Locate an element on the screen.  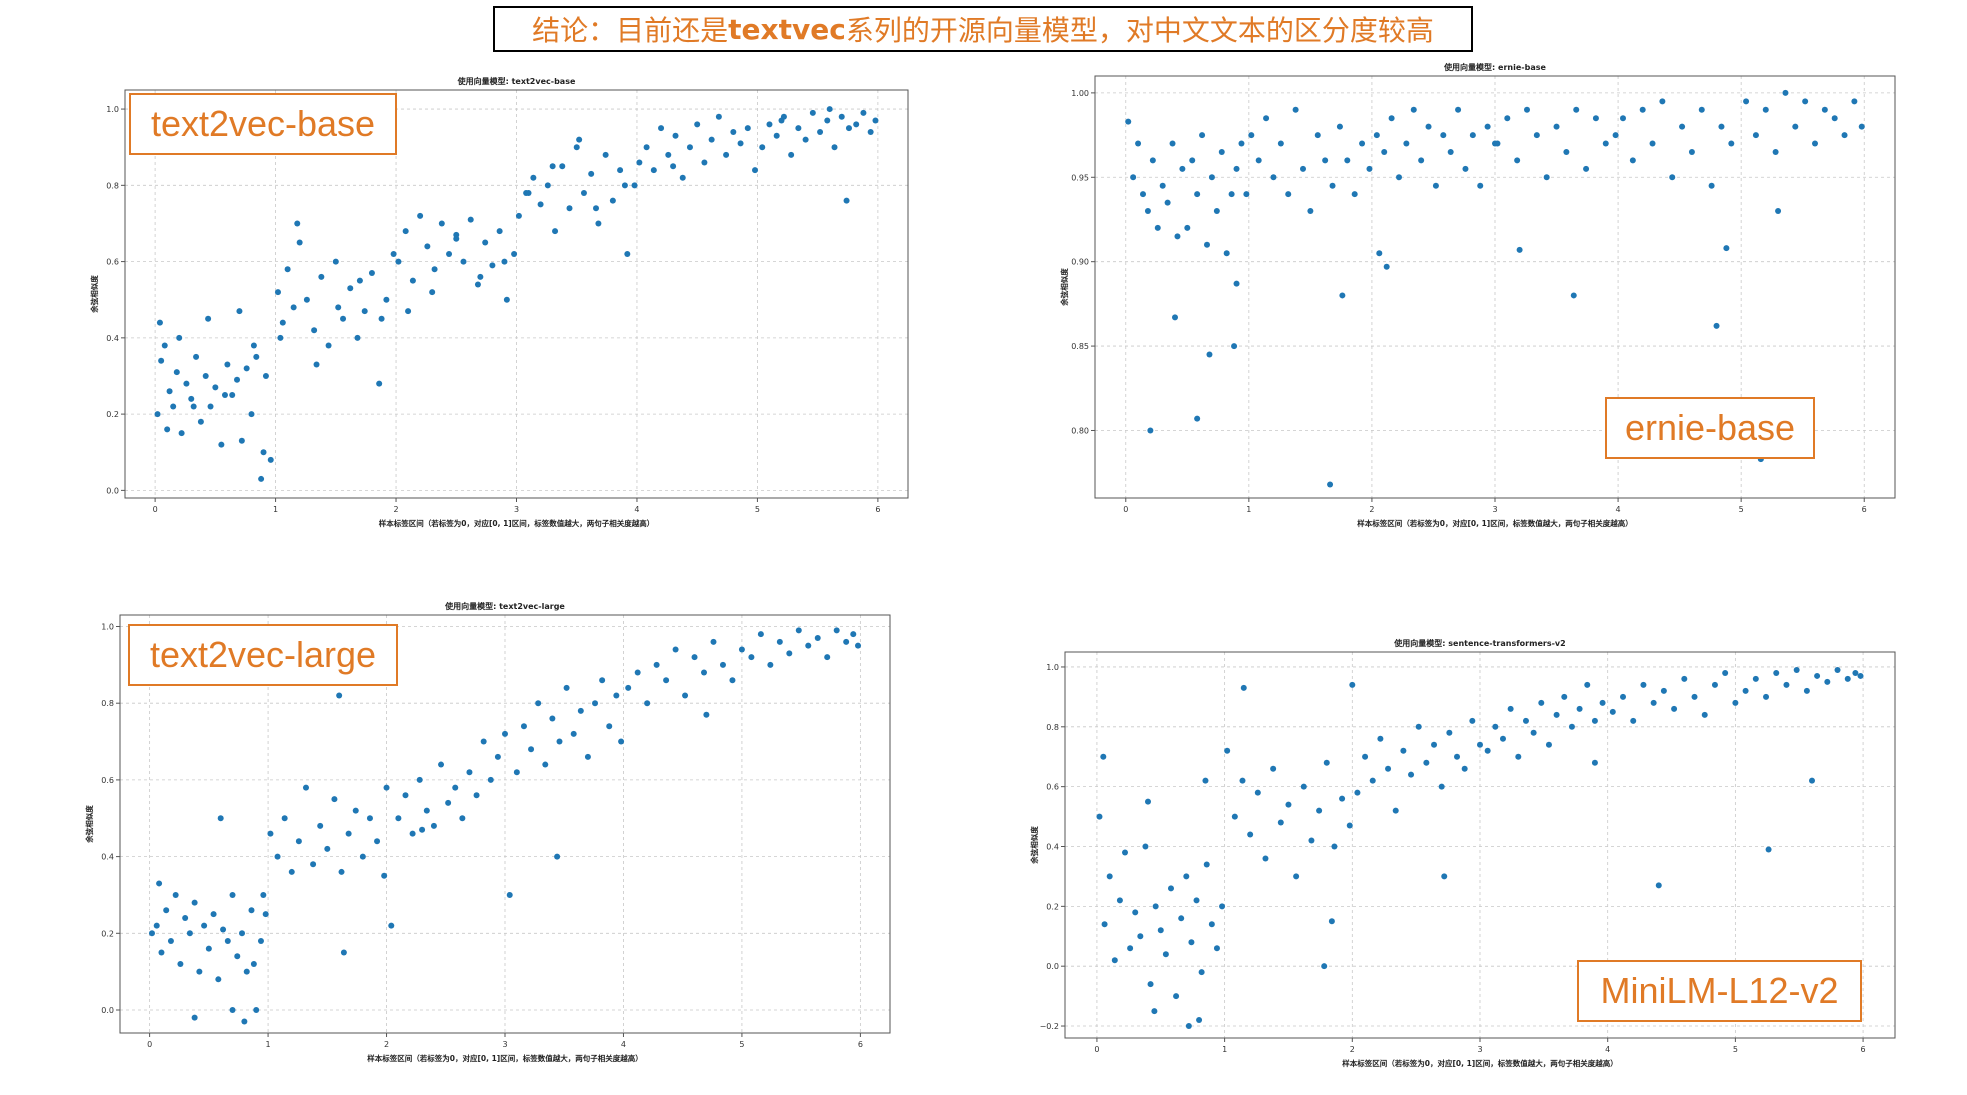
y-tick-label: 0.8 is located at coordinates (112, 185).